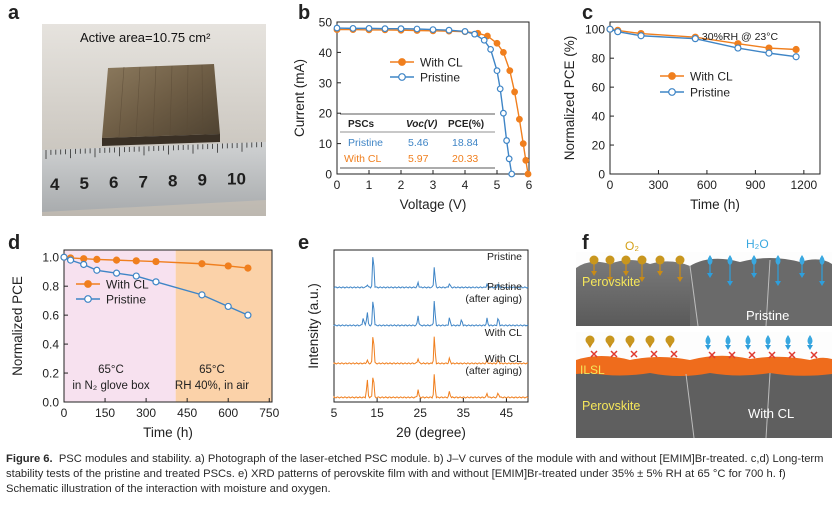  What do you see at coordinates (105, 413) in the screenshot?
I see `x-tick-label: 150` at bounding box center [105, 413].